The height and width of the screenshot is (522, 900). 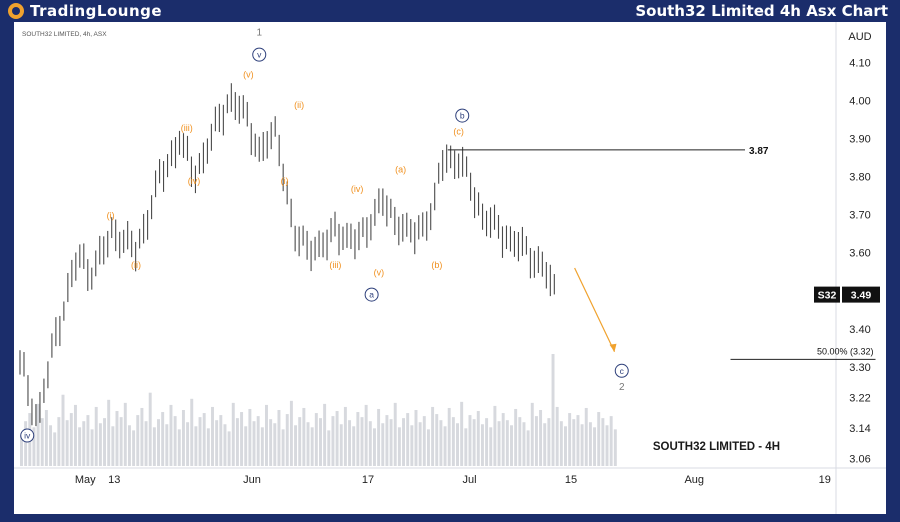 What do you see at coordinates (252, 480) in the screenshot?
I see `x-tick-label: Jun` at bounding box center [252, 480].